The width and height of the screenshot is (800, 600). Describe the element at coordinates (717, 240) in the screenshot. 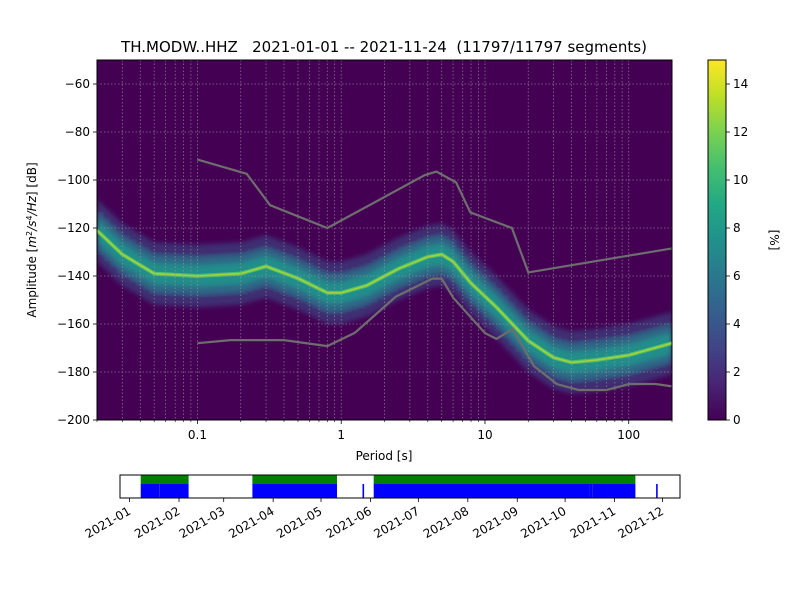

I see `colorbar` at that location.